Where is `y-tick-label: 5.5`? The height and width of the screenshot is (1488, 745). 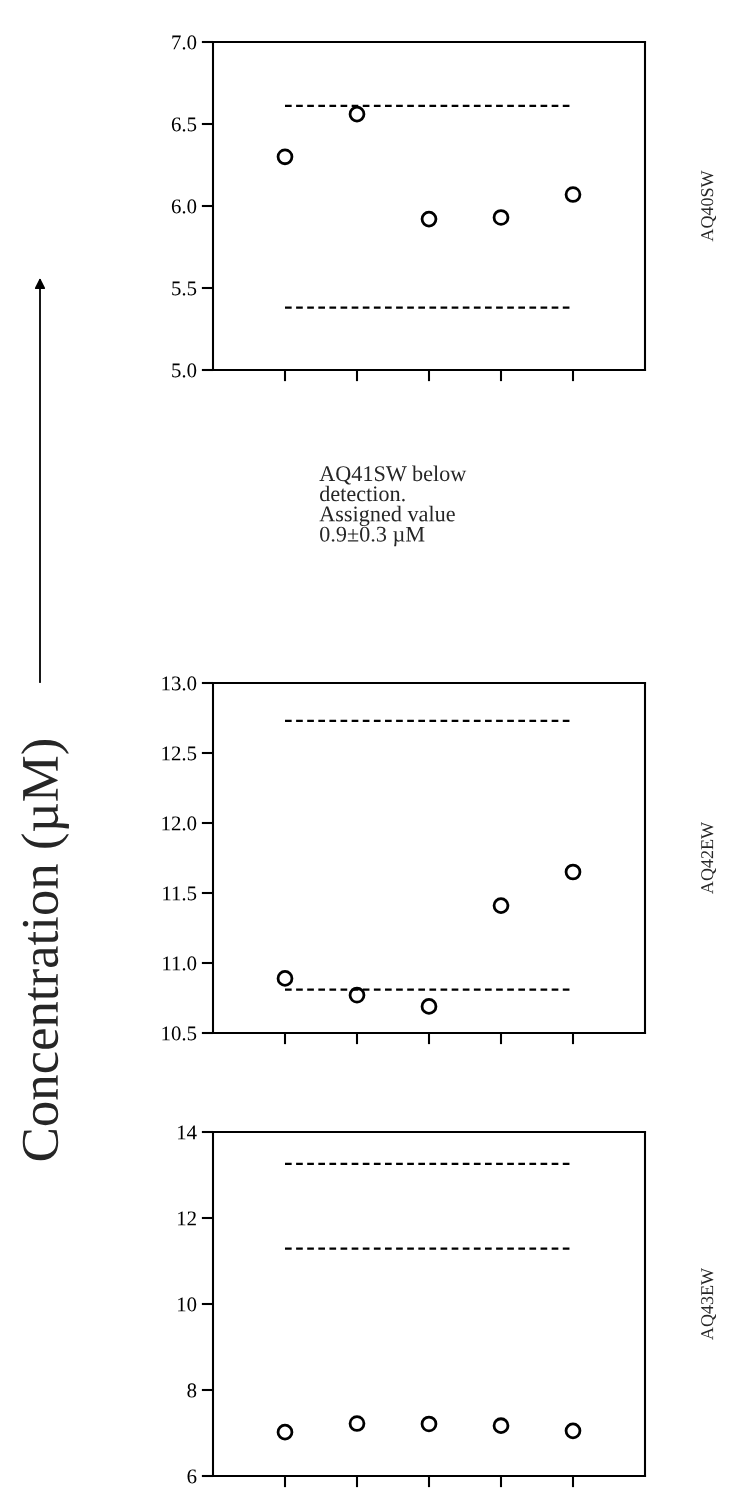
y-tick-label: 5.5 is located at coordinates (184, 288).